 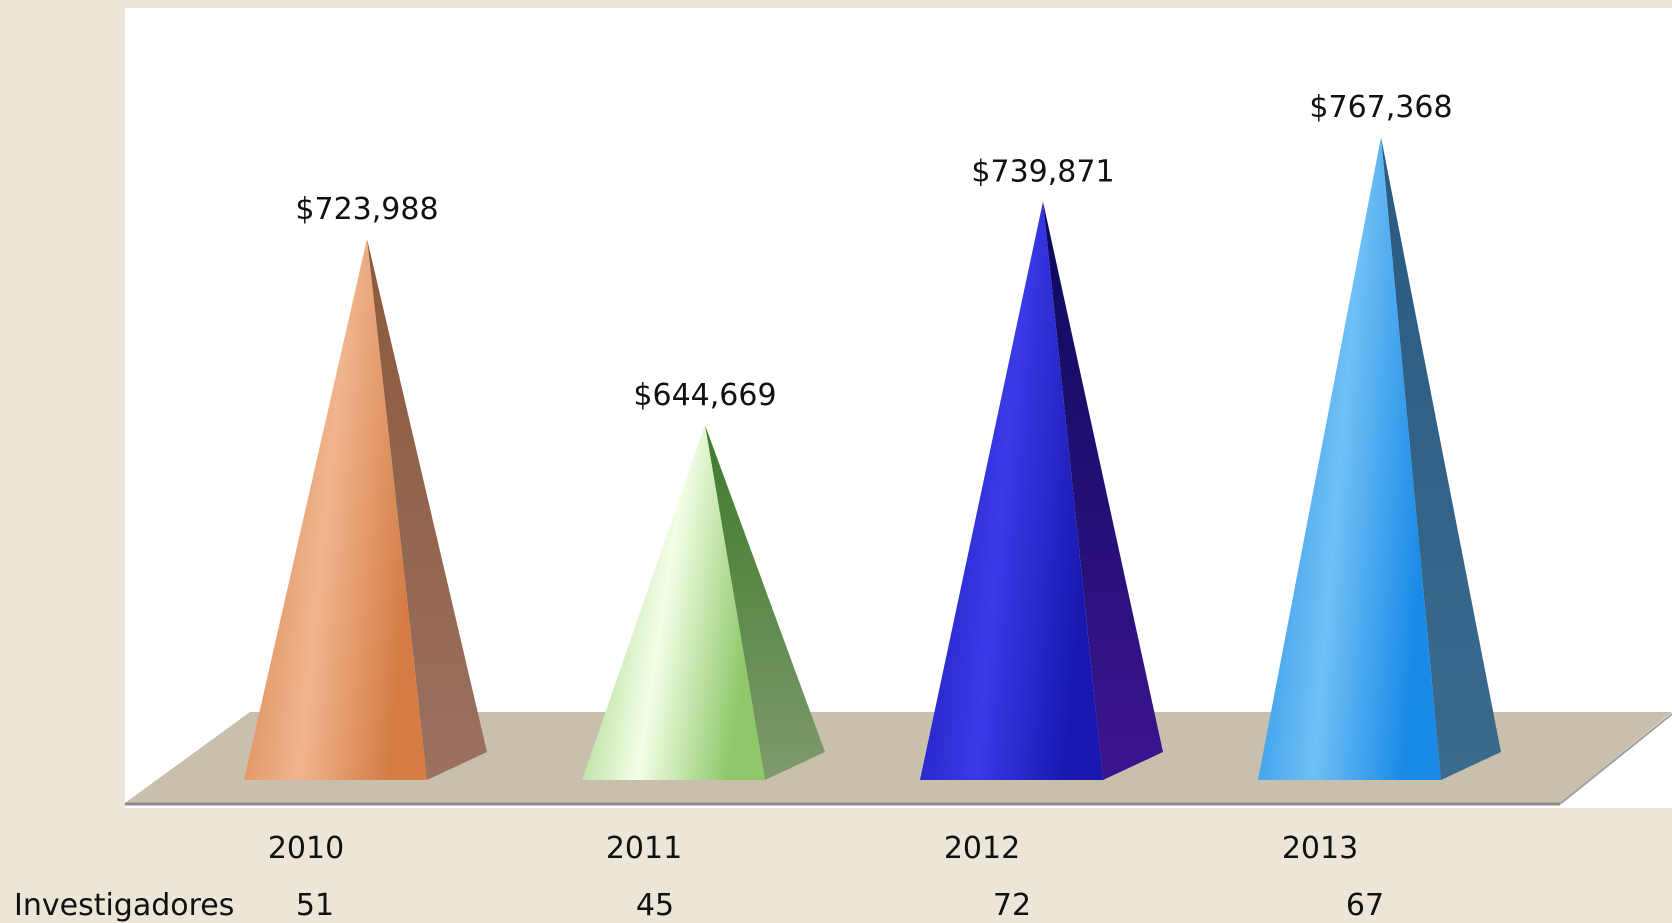 I want to click on value-label-2013: $767,368, so click(x=1380, y=107).